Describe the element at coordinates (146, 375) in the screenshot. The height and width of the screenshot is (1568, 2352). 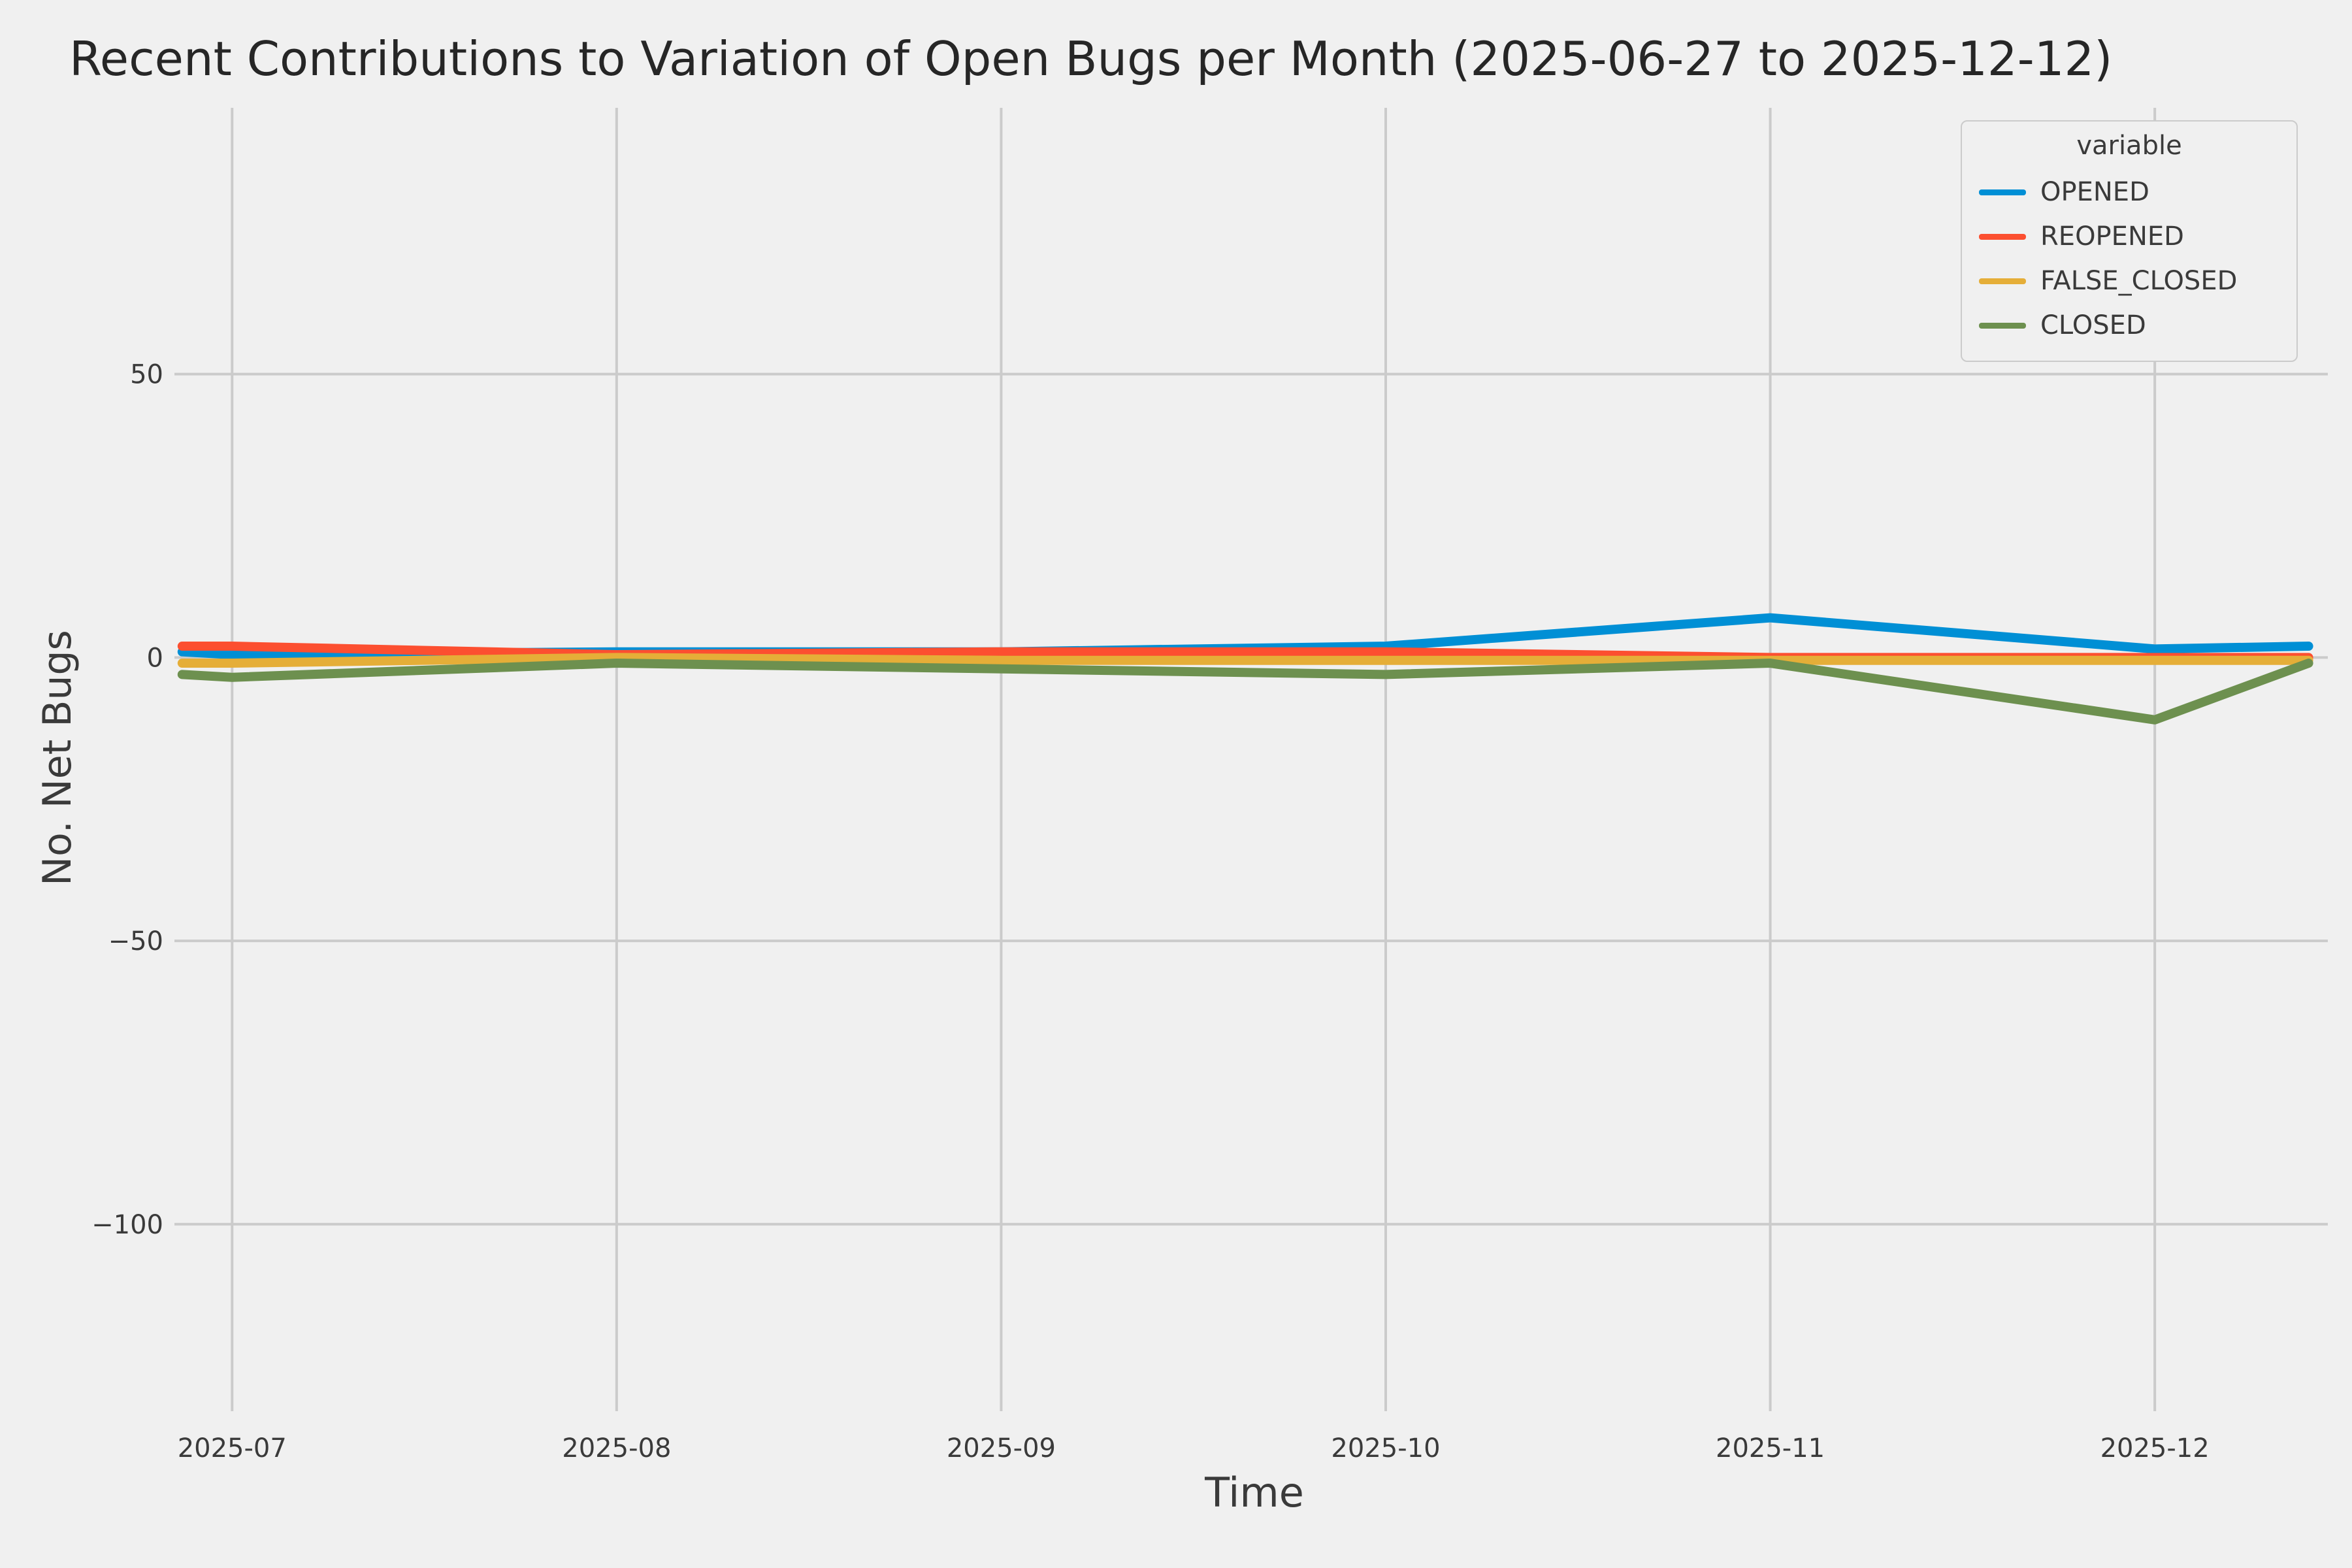
I see `y-tick-label: 50` at that location.